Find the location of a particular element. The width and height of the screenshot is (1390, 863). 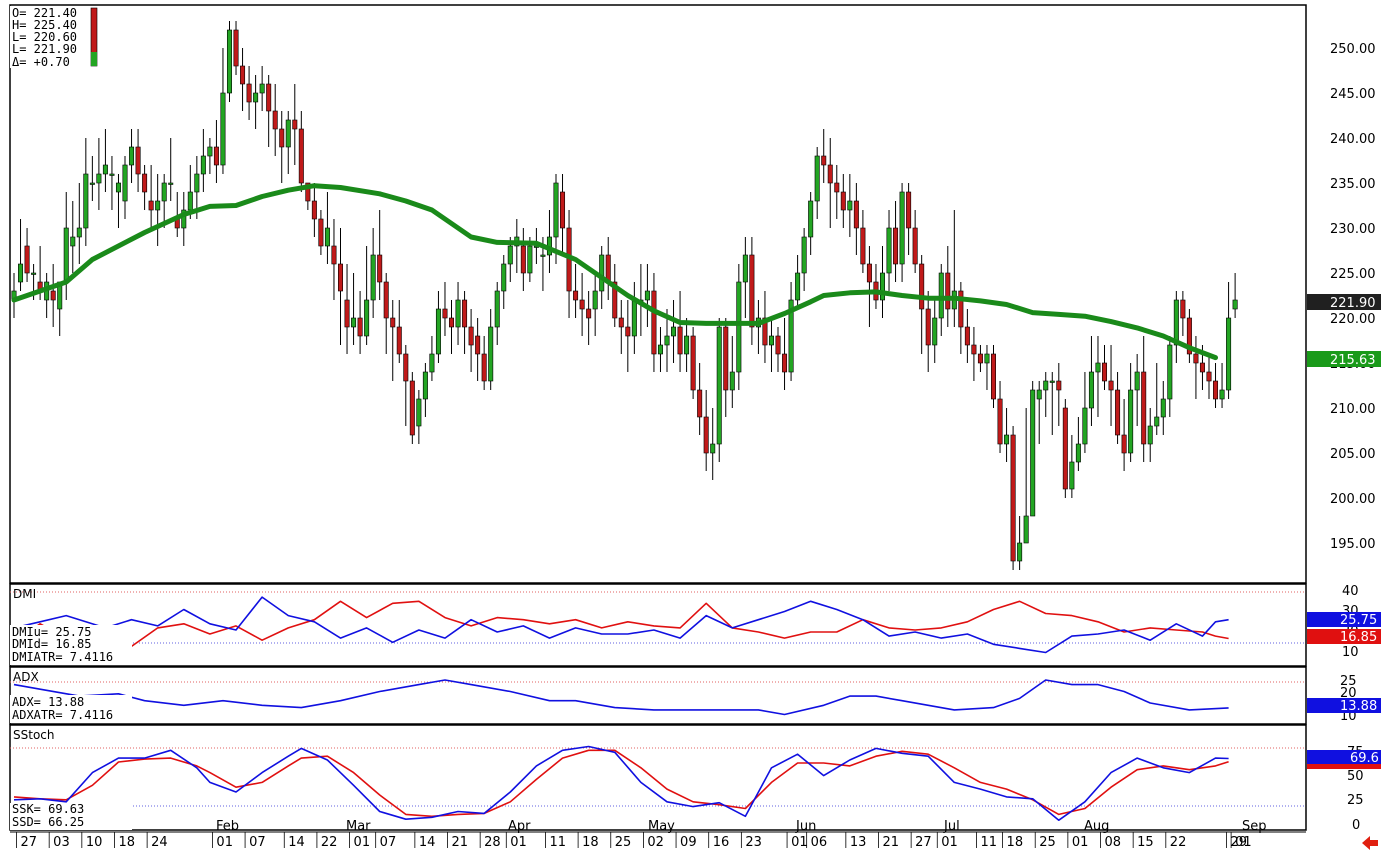

adx-value-badge is located at coordinates (1344, 705).